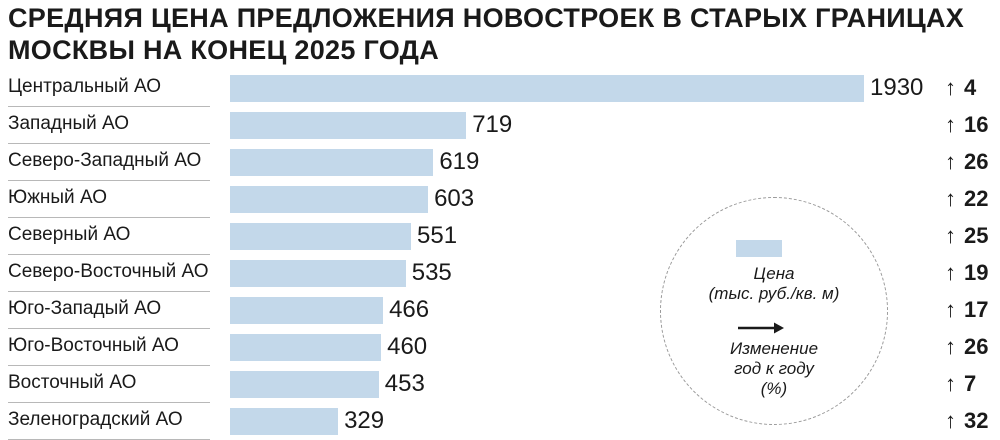 The width and height of the screenshot is (1000, 440). Describe the element at coordinates (774, 388) in the screenshot. I see `legend-change-unit: (%)` at that location.